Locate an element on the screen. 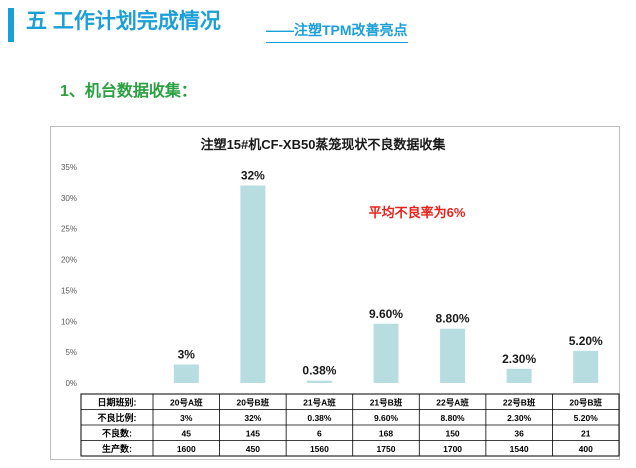  table-cell: 1750 is located at coordinates (386, 449).